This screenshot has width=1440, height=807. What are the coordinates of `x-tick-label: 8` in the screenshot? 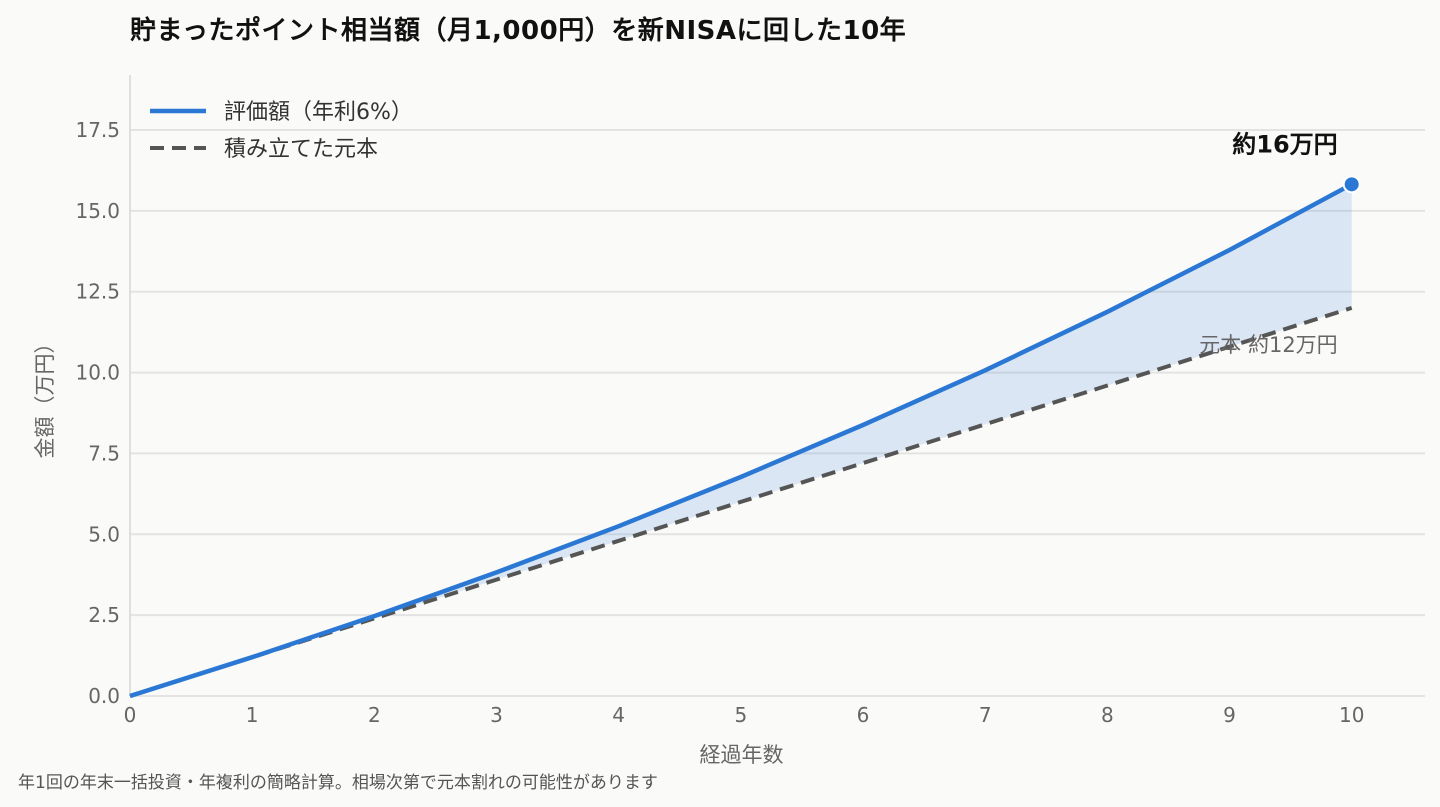 It's located at (1107, 715).